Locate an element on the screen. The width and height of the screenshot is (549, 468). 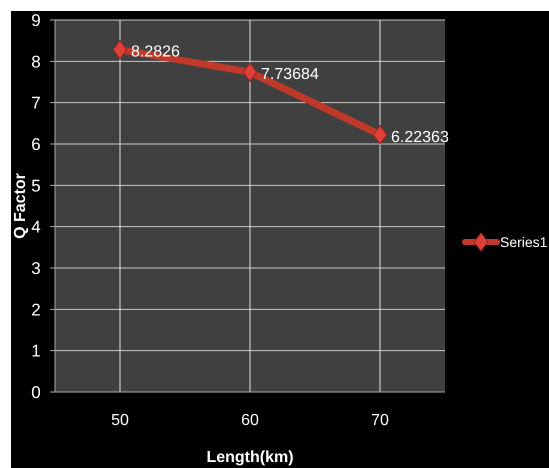
y-tick-label: 4 is located at coordinates (36, 227).